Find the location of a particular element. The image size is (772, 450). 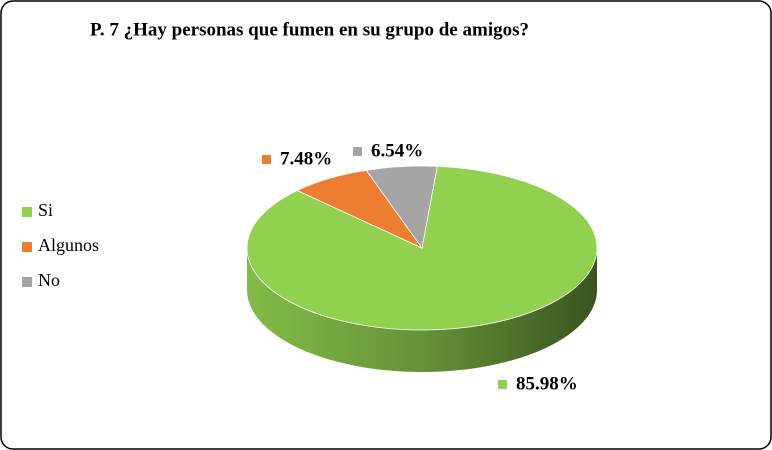

slice-side-shade is located at coordinates (422, 310).